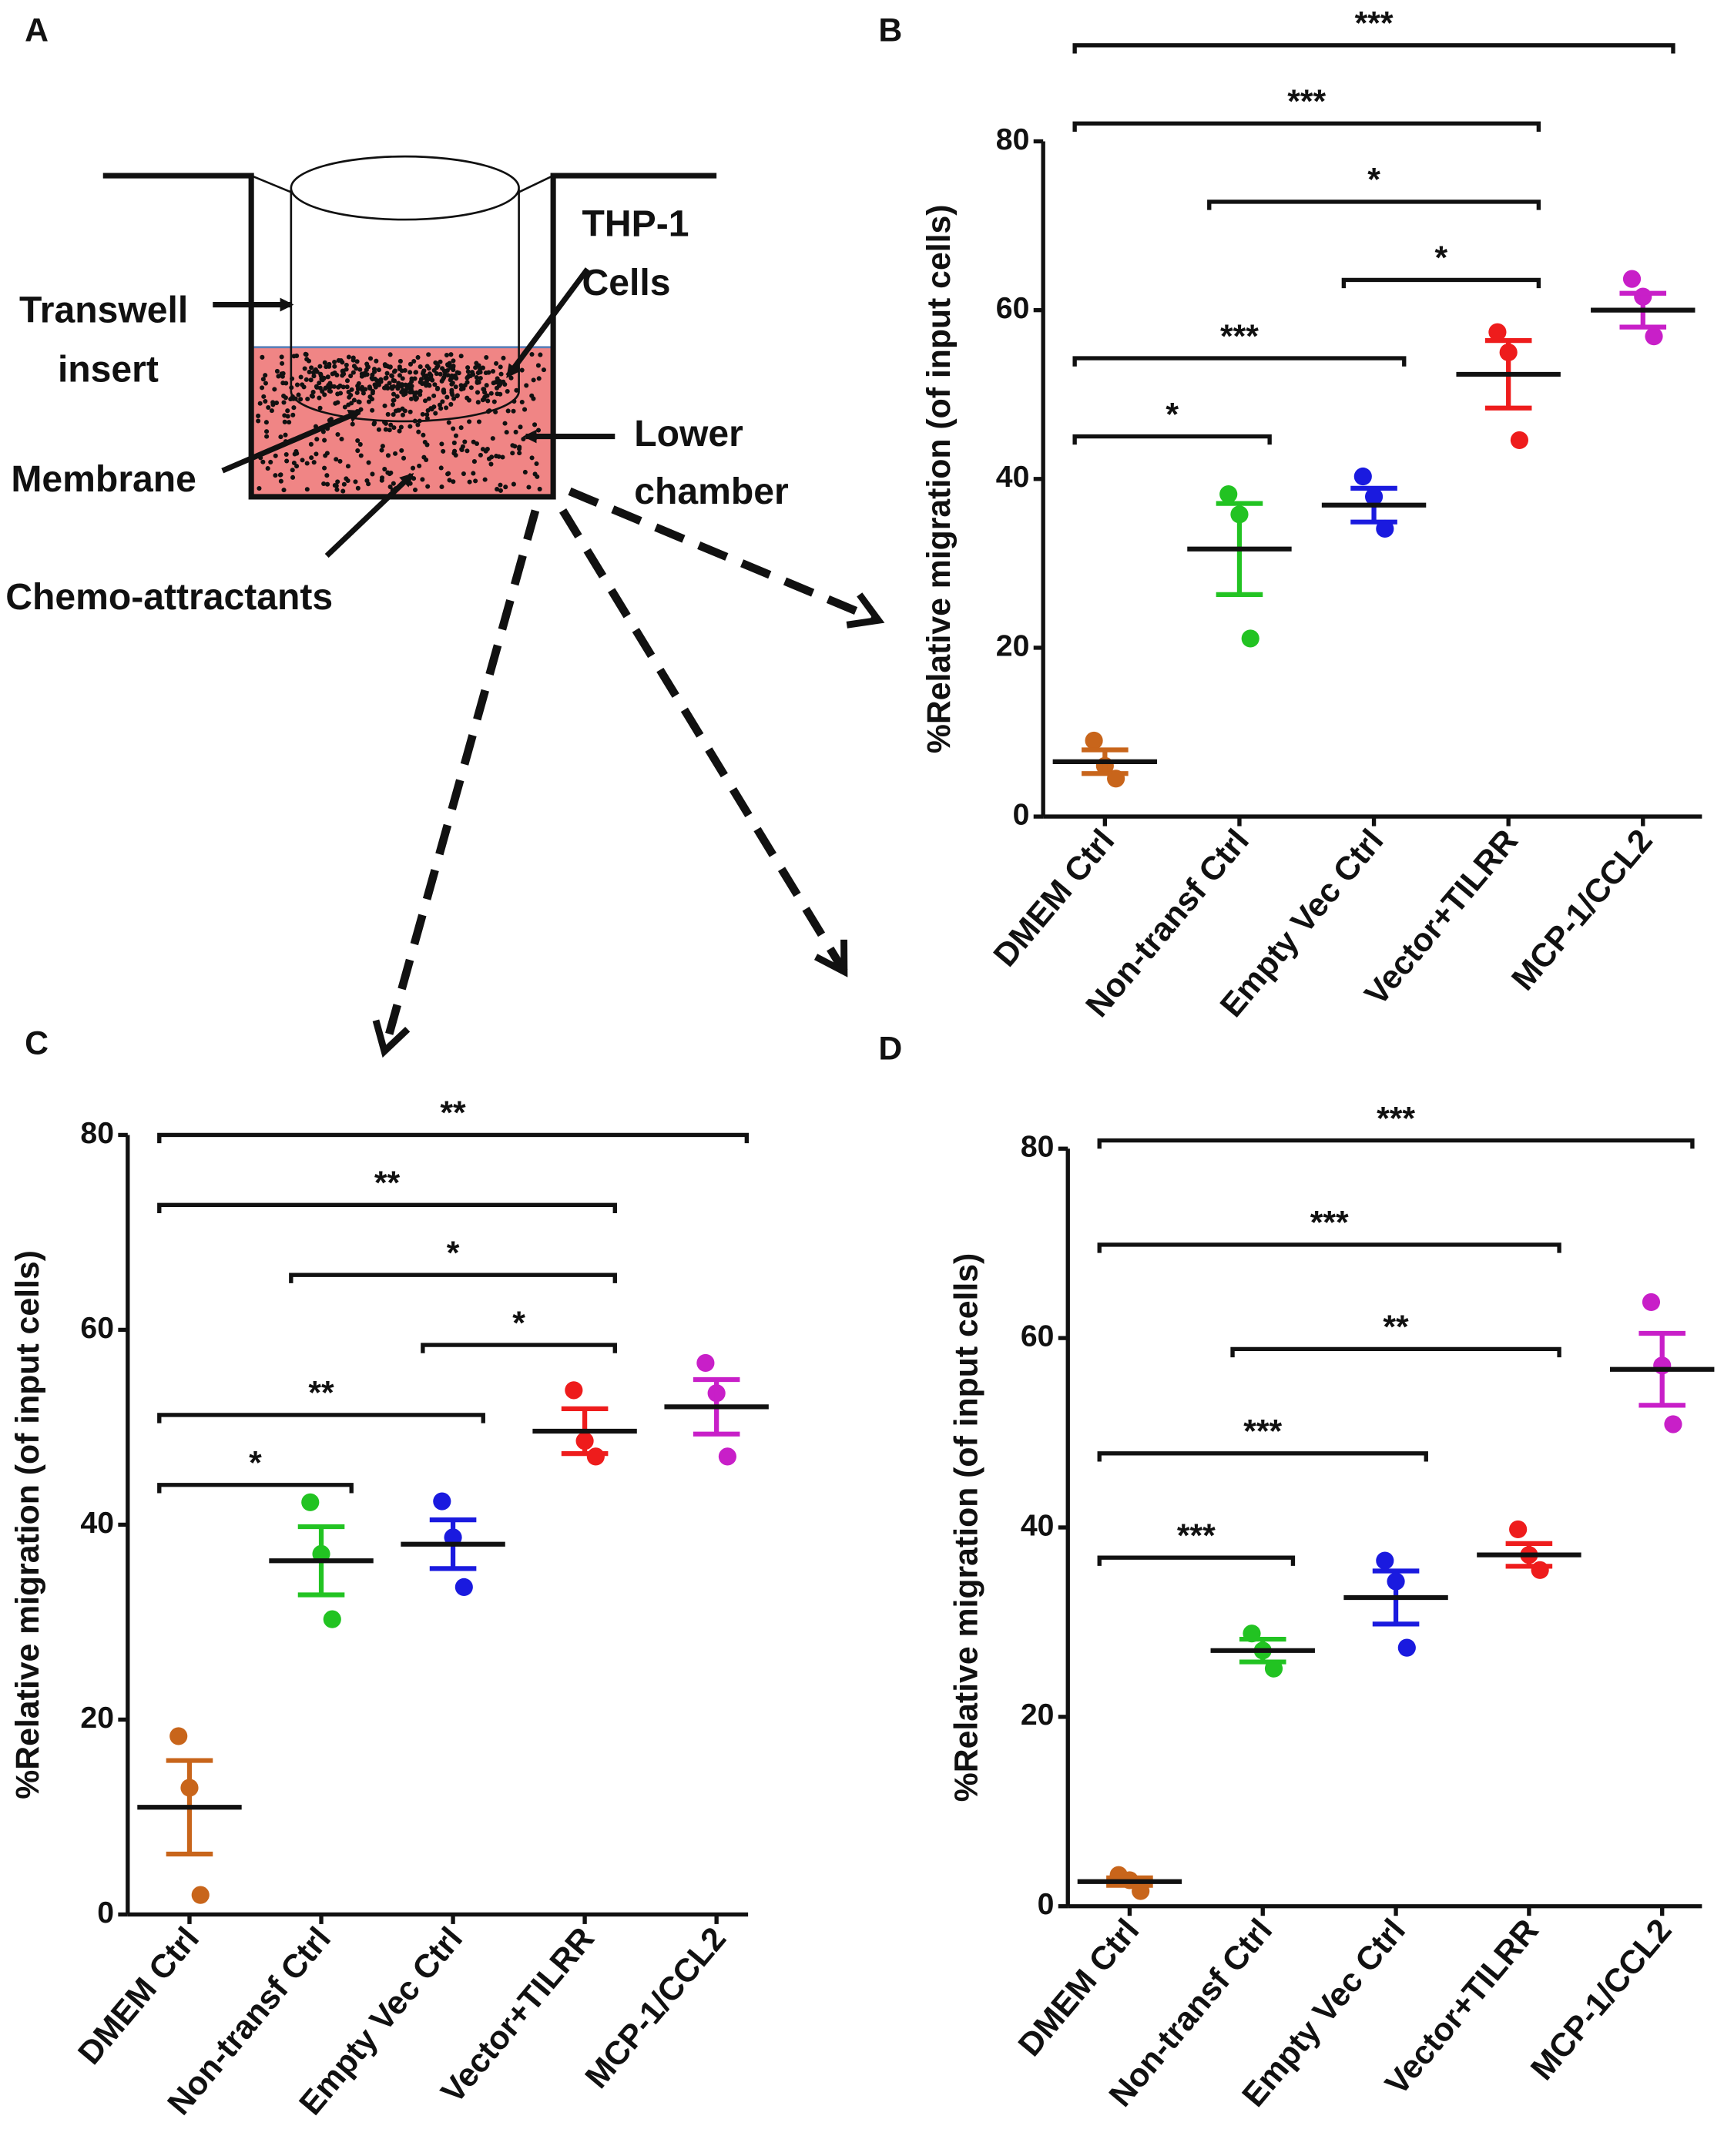  Describe the element at coordinates (1013, 308) in the screenshot. I see `y-tick-label: 60` at that location.